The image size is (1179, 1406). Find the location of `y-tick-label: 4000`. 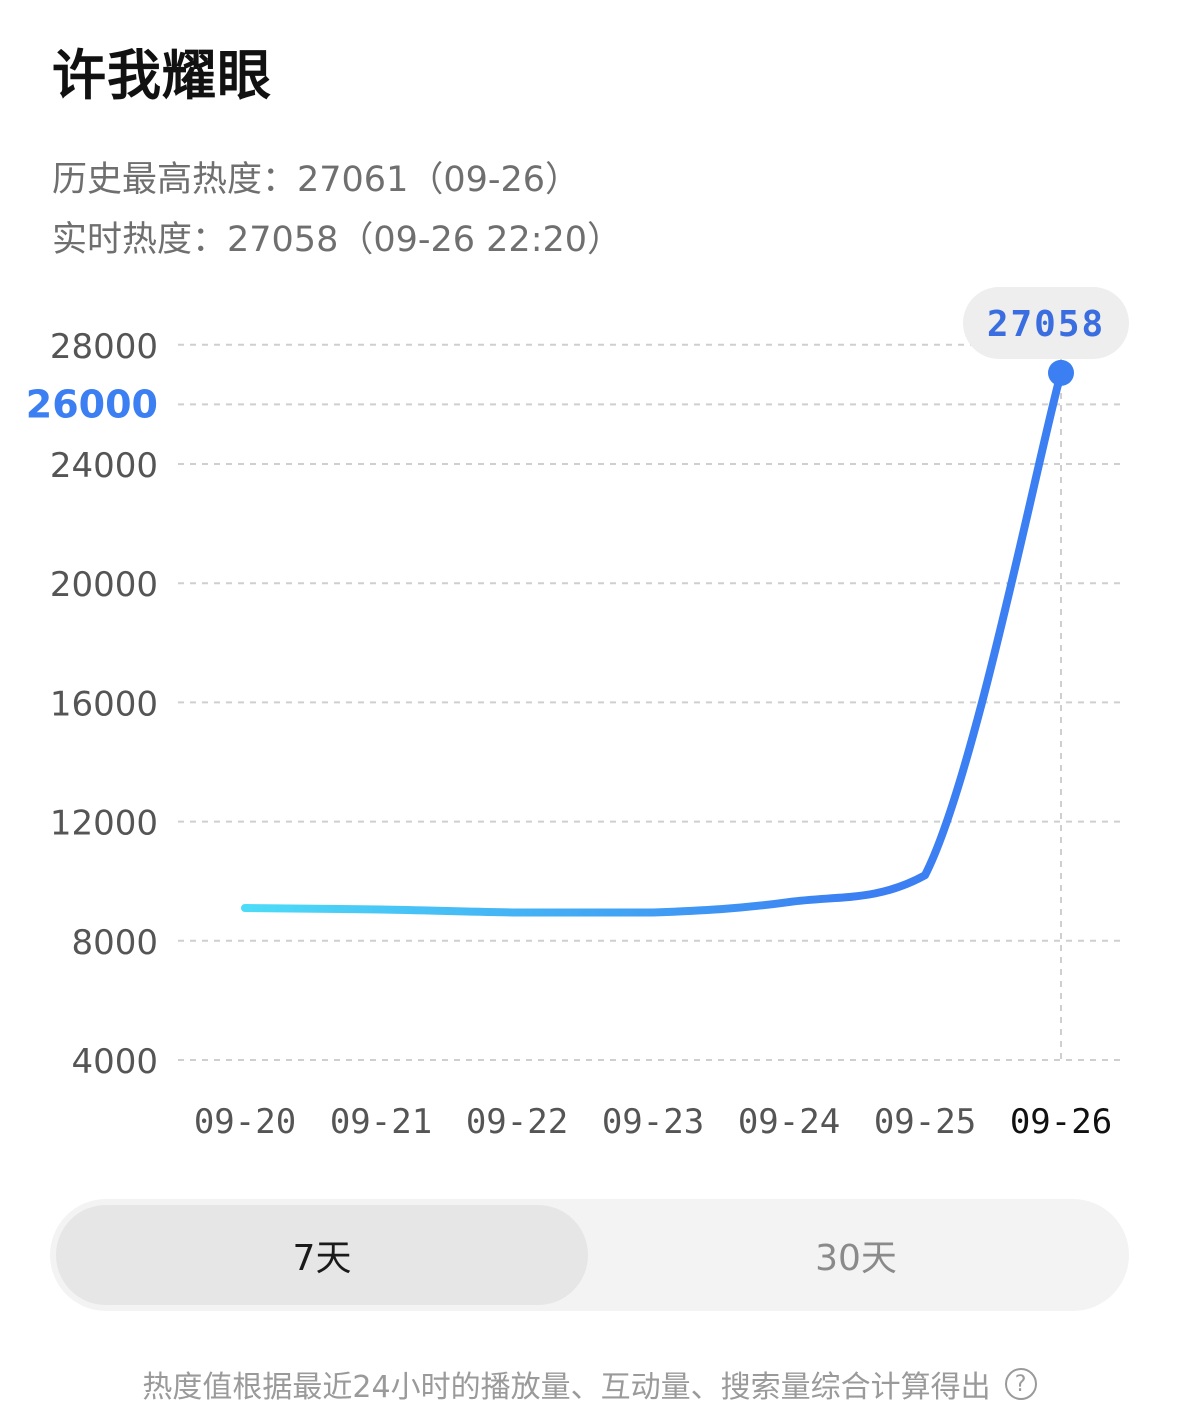

y-tick-label: 4000 is located at coordinates (114, 1062).